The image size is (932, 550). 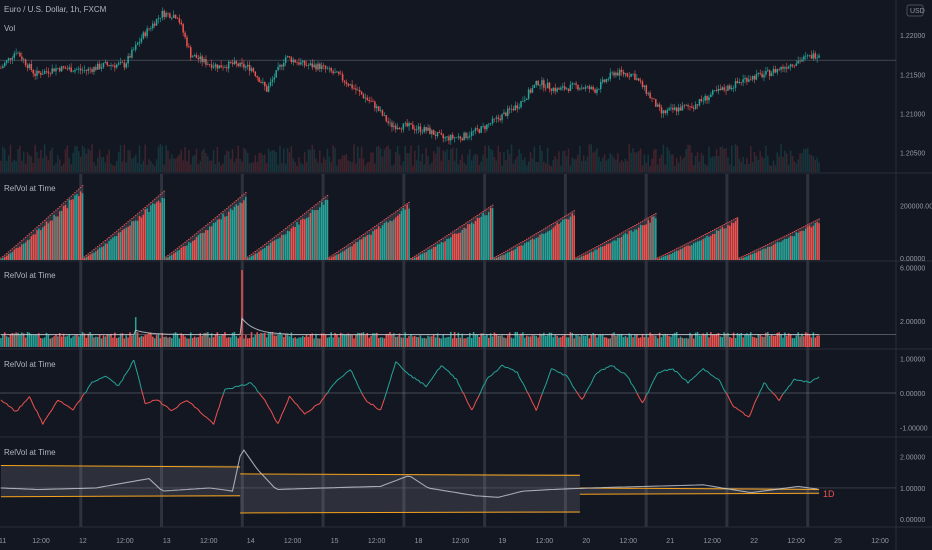 What do you see at coordinates (917, 11) in the screenshot?
I see `currency-badge: USD` at bounding box center [917, 11].